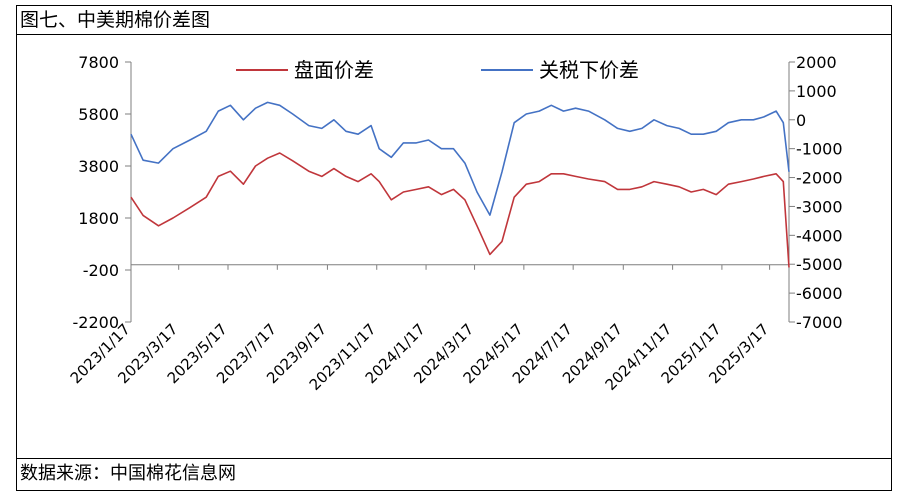  Describe the element at coordinates (98, 218) in the screenshot. I see `left-y-tick-label: 1800` at that location.